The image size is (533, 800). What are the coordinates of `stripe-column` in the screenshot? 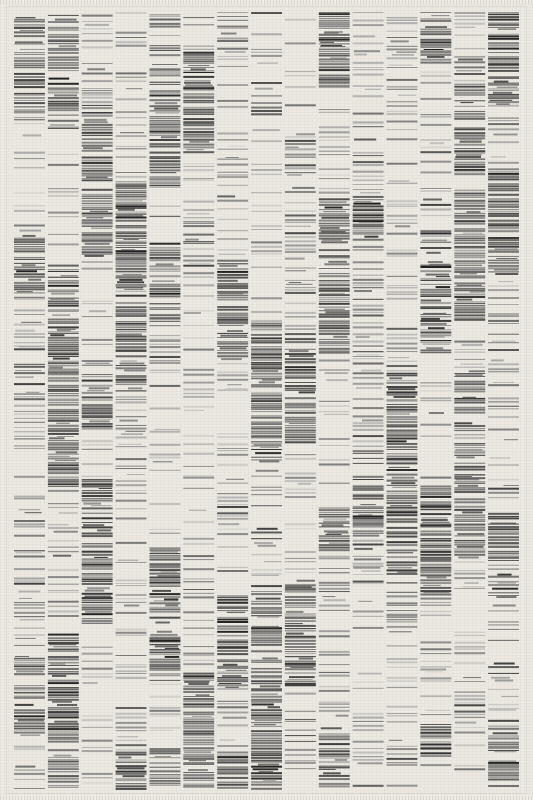 It's located at (436, 389).